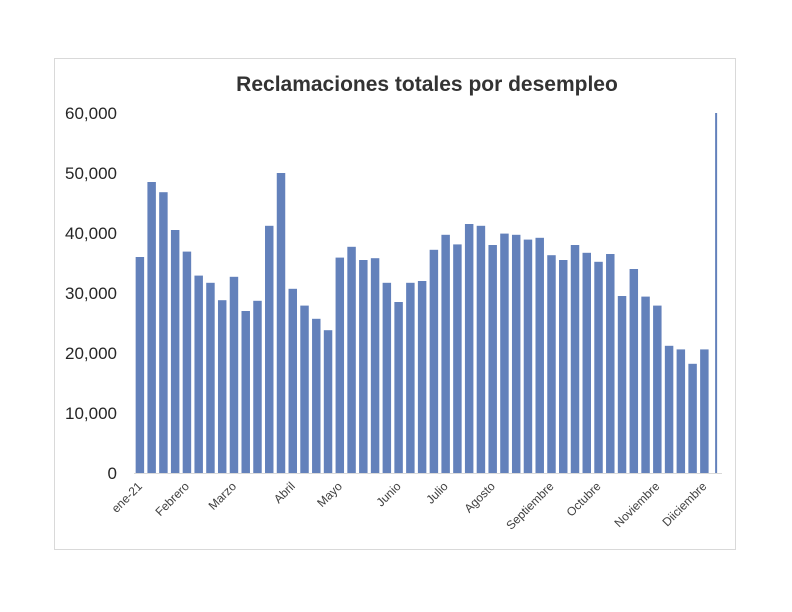  What do you see at coordinates (389, 494) in the screenshot?
I see `x-tick-label: Junio` at bounding box center [389, 494].